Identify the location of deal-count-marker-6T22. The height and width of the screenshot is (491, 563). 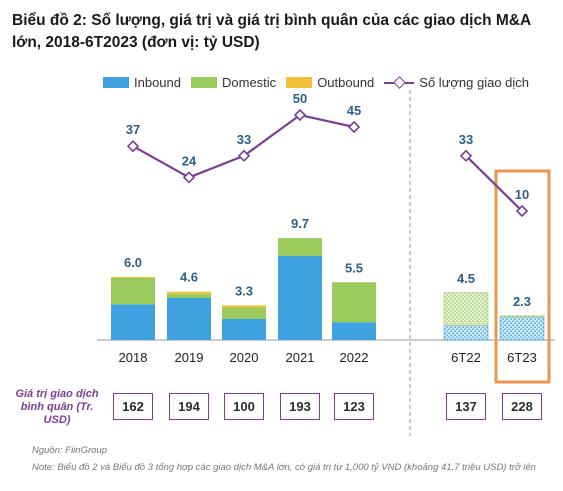
(466, 155).